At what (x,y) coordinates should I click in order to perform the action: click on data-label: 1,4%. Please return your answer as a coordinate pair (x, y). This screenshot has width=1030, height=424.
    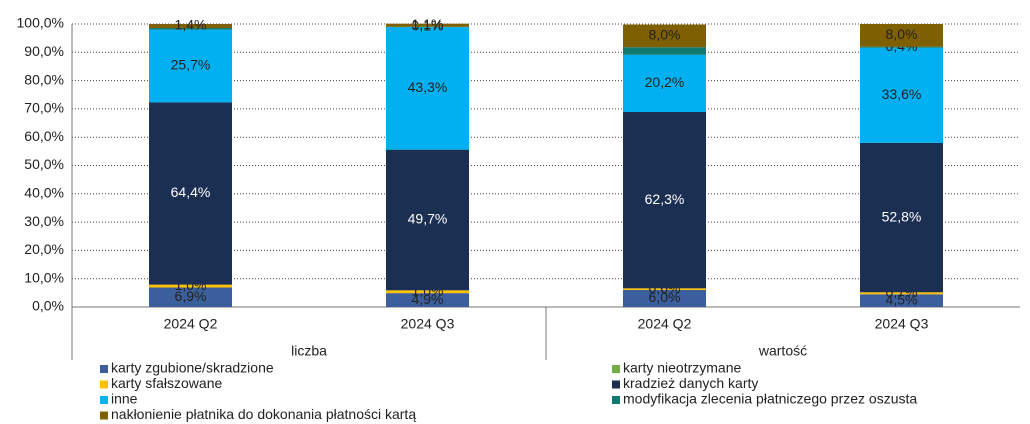
    Looking at the image, I should click on (191, 25).